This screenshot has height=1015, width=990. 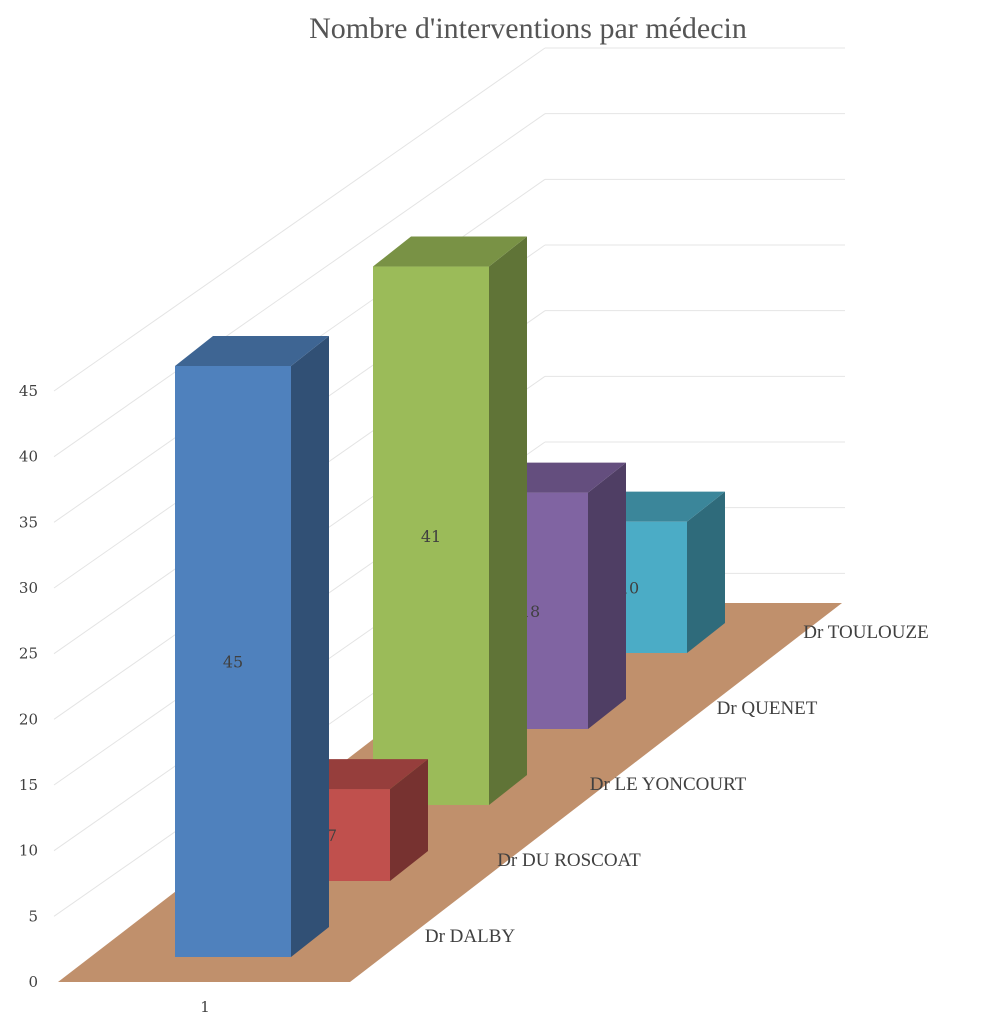 I want to click on chart-title: Nombre d'interventions par médecin, so click(x=528, y=28).